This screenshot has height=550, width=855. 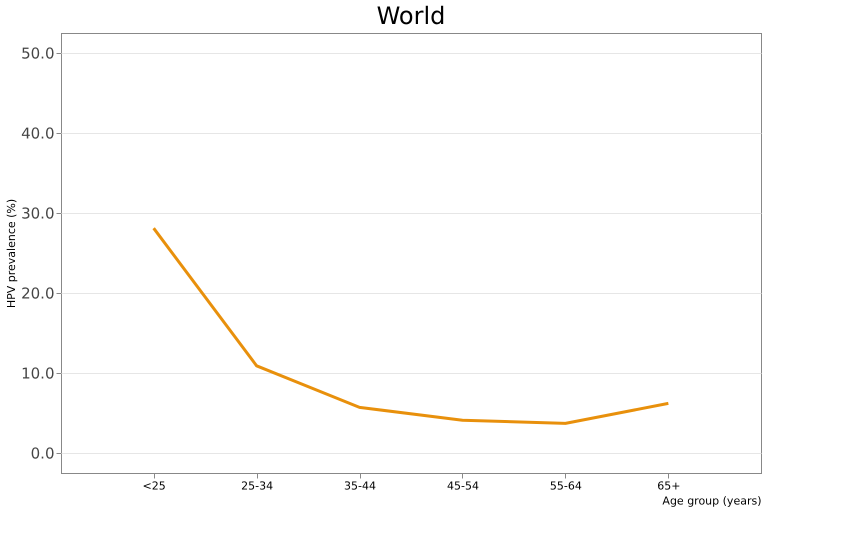 I want to click on x-tick-label: 65+, so click(x=668, y=486).